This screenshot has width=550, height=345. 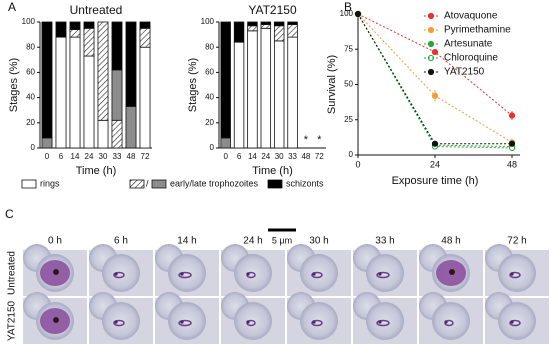 What do you see at coordinates (96, 10) in the screenshot?
I see `chart-title: Untreated` at bounding box center [96, 10].